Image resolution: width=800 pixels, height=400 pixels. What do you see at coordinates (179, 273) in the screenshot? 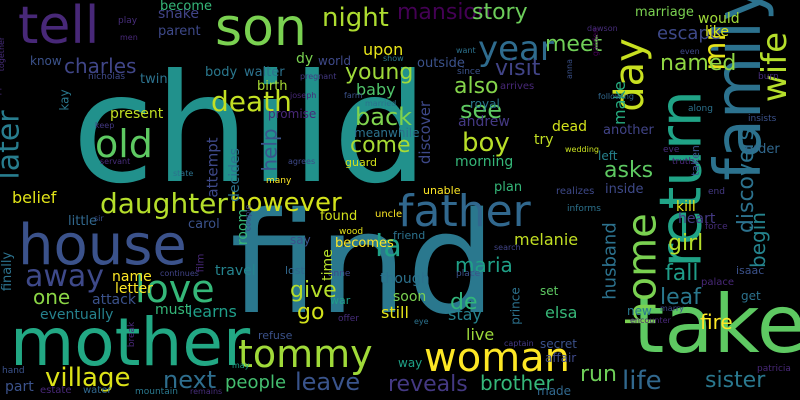
I see `word: continues` at bounding box center [179, 273].